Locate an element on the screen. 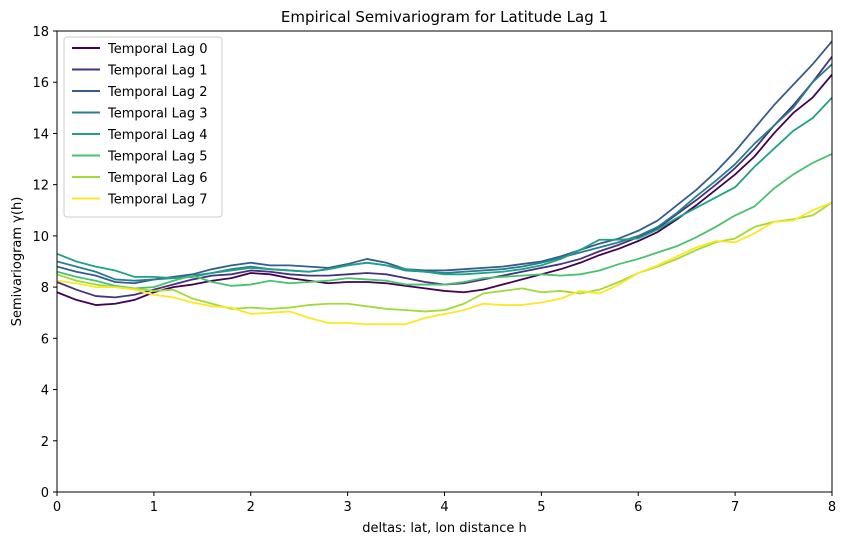  x-tick-label: 5 is located at coordinates (541, 507).